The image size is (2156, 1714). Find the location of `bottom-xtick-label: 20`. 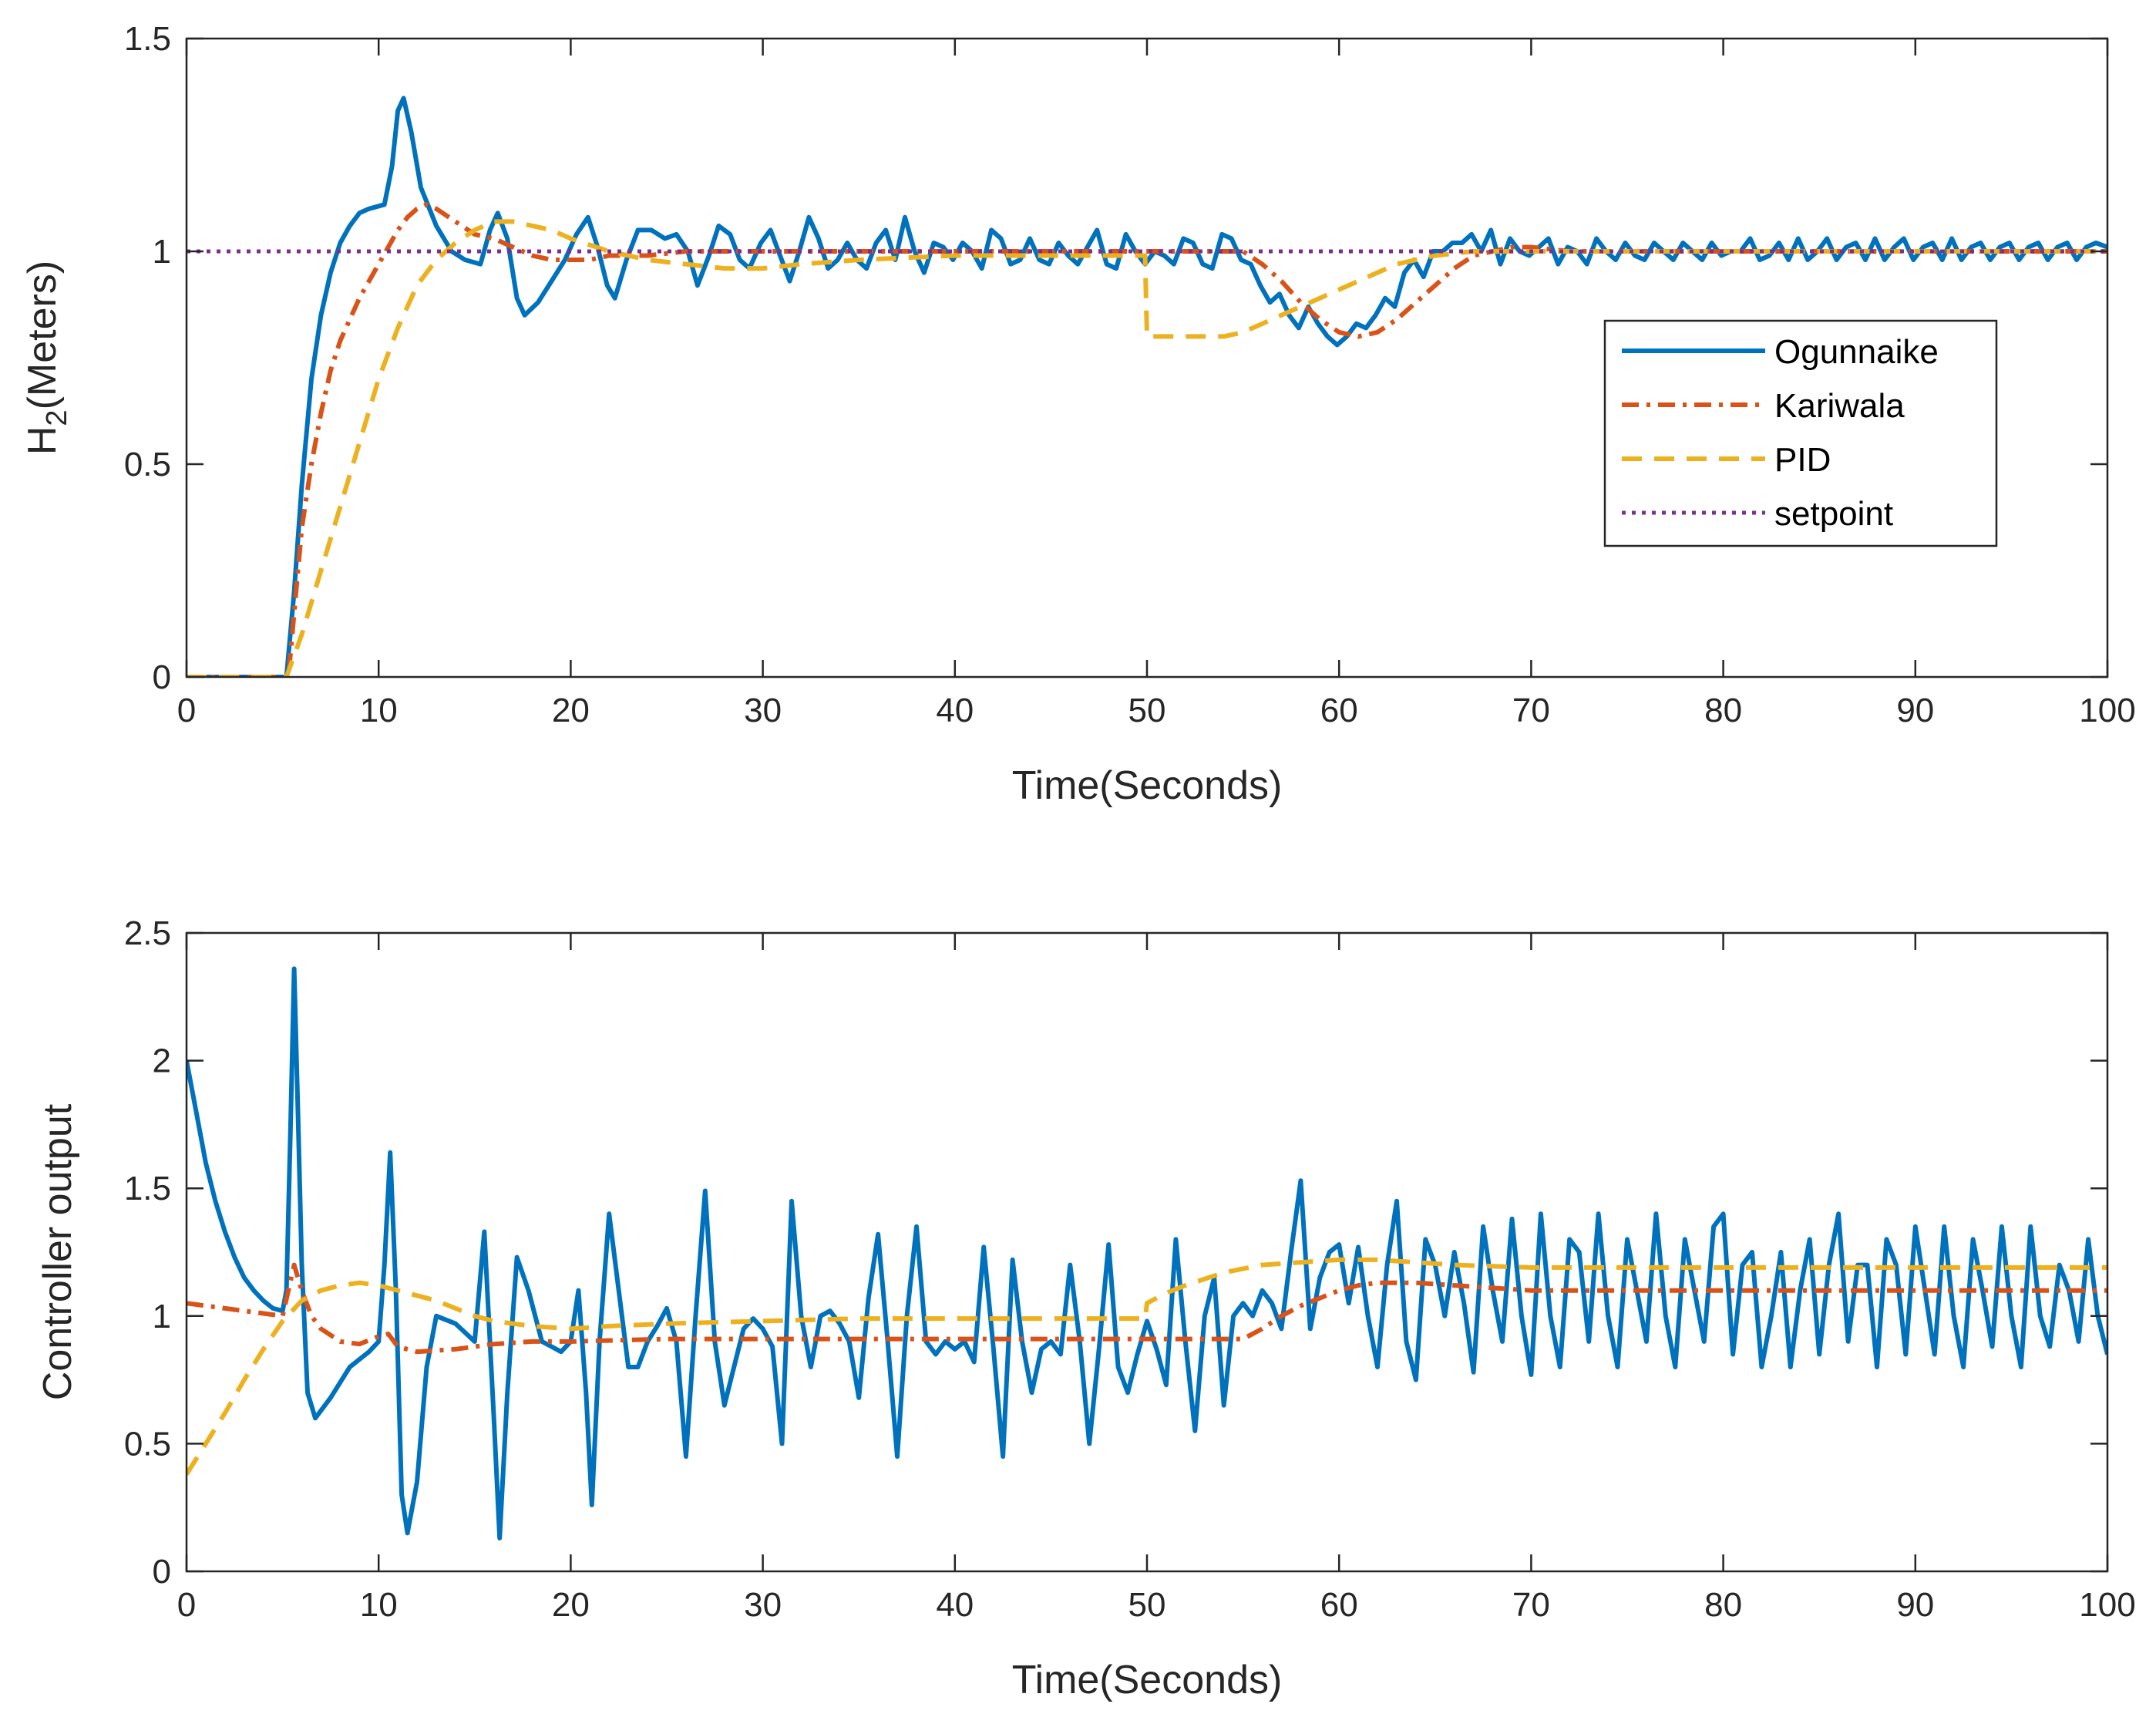

bottom-xtick-label: 20 is located at coordinates (571, 1605).